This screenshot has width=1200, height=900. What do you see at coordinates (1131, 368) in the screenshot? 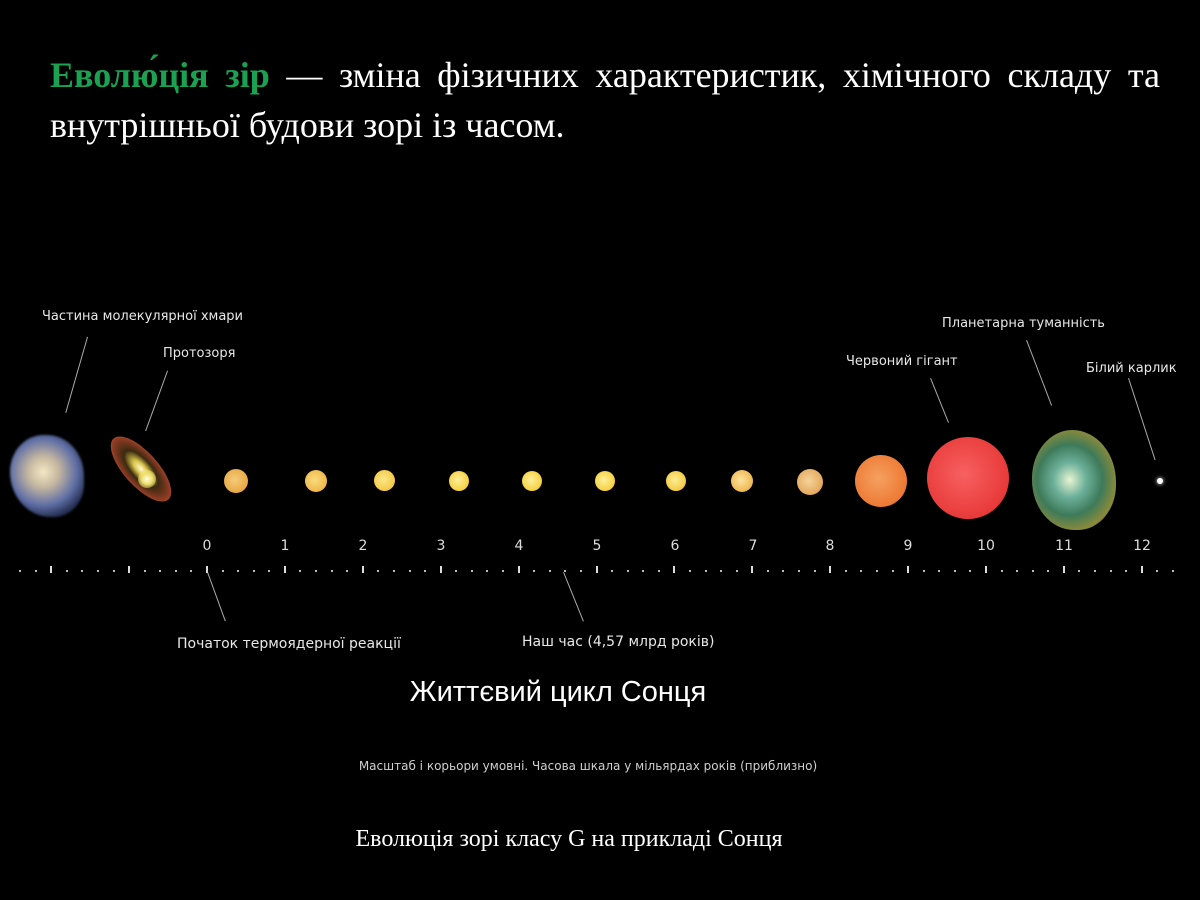
I see `label-white-dwarf: Білий карлик` at bounding box center [1131, 368].